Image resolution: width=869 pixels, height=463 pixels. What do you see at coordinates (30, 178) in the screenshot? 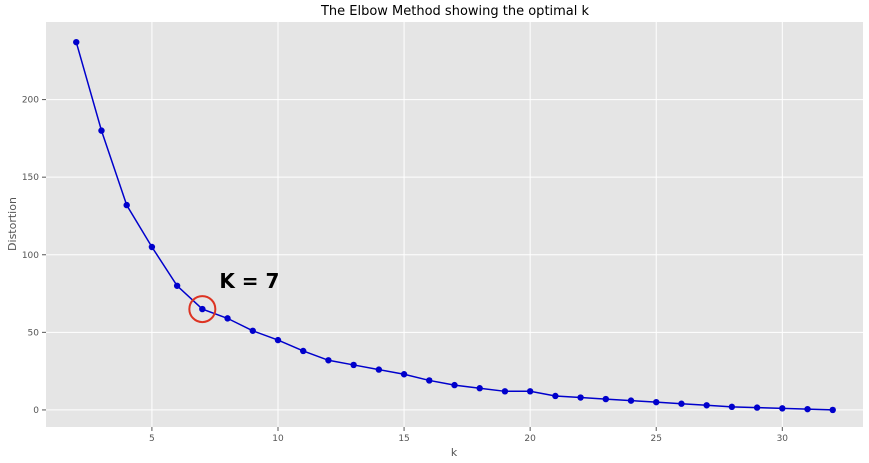
I see `y-tick-label-150: 150` at bounding box center [30, 178].